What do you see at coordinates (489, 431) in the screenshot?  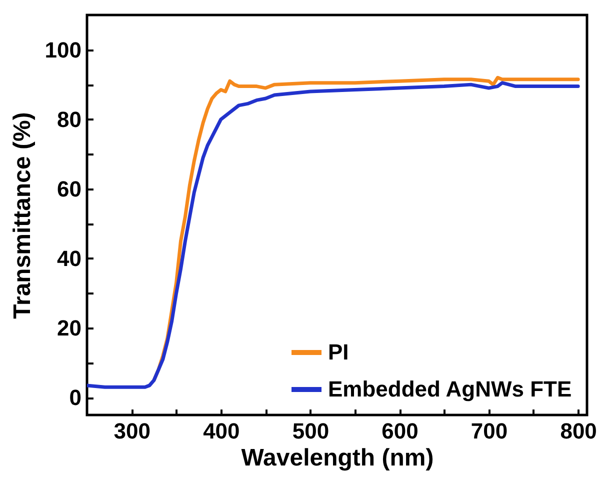 I see `x-tick-label: 700` at bounding box center [489, 431].